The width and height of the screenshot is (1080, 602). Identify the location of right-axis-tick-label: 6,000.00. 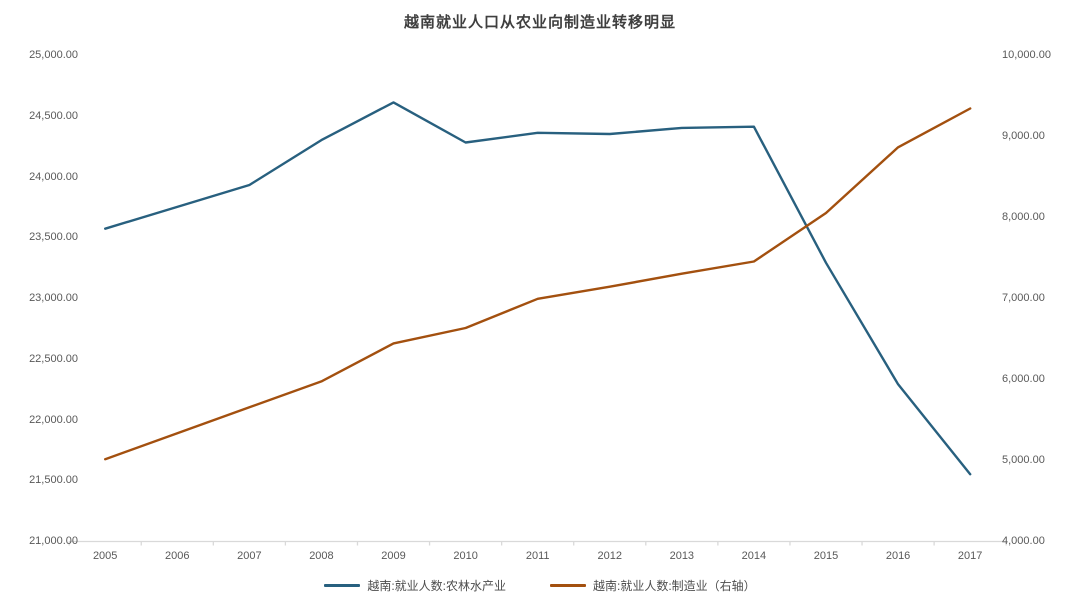
(1023, 379).